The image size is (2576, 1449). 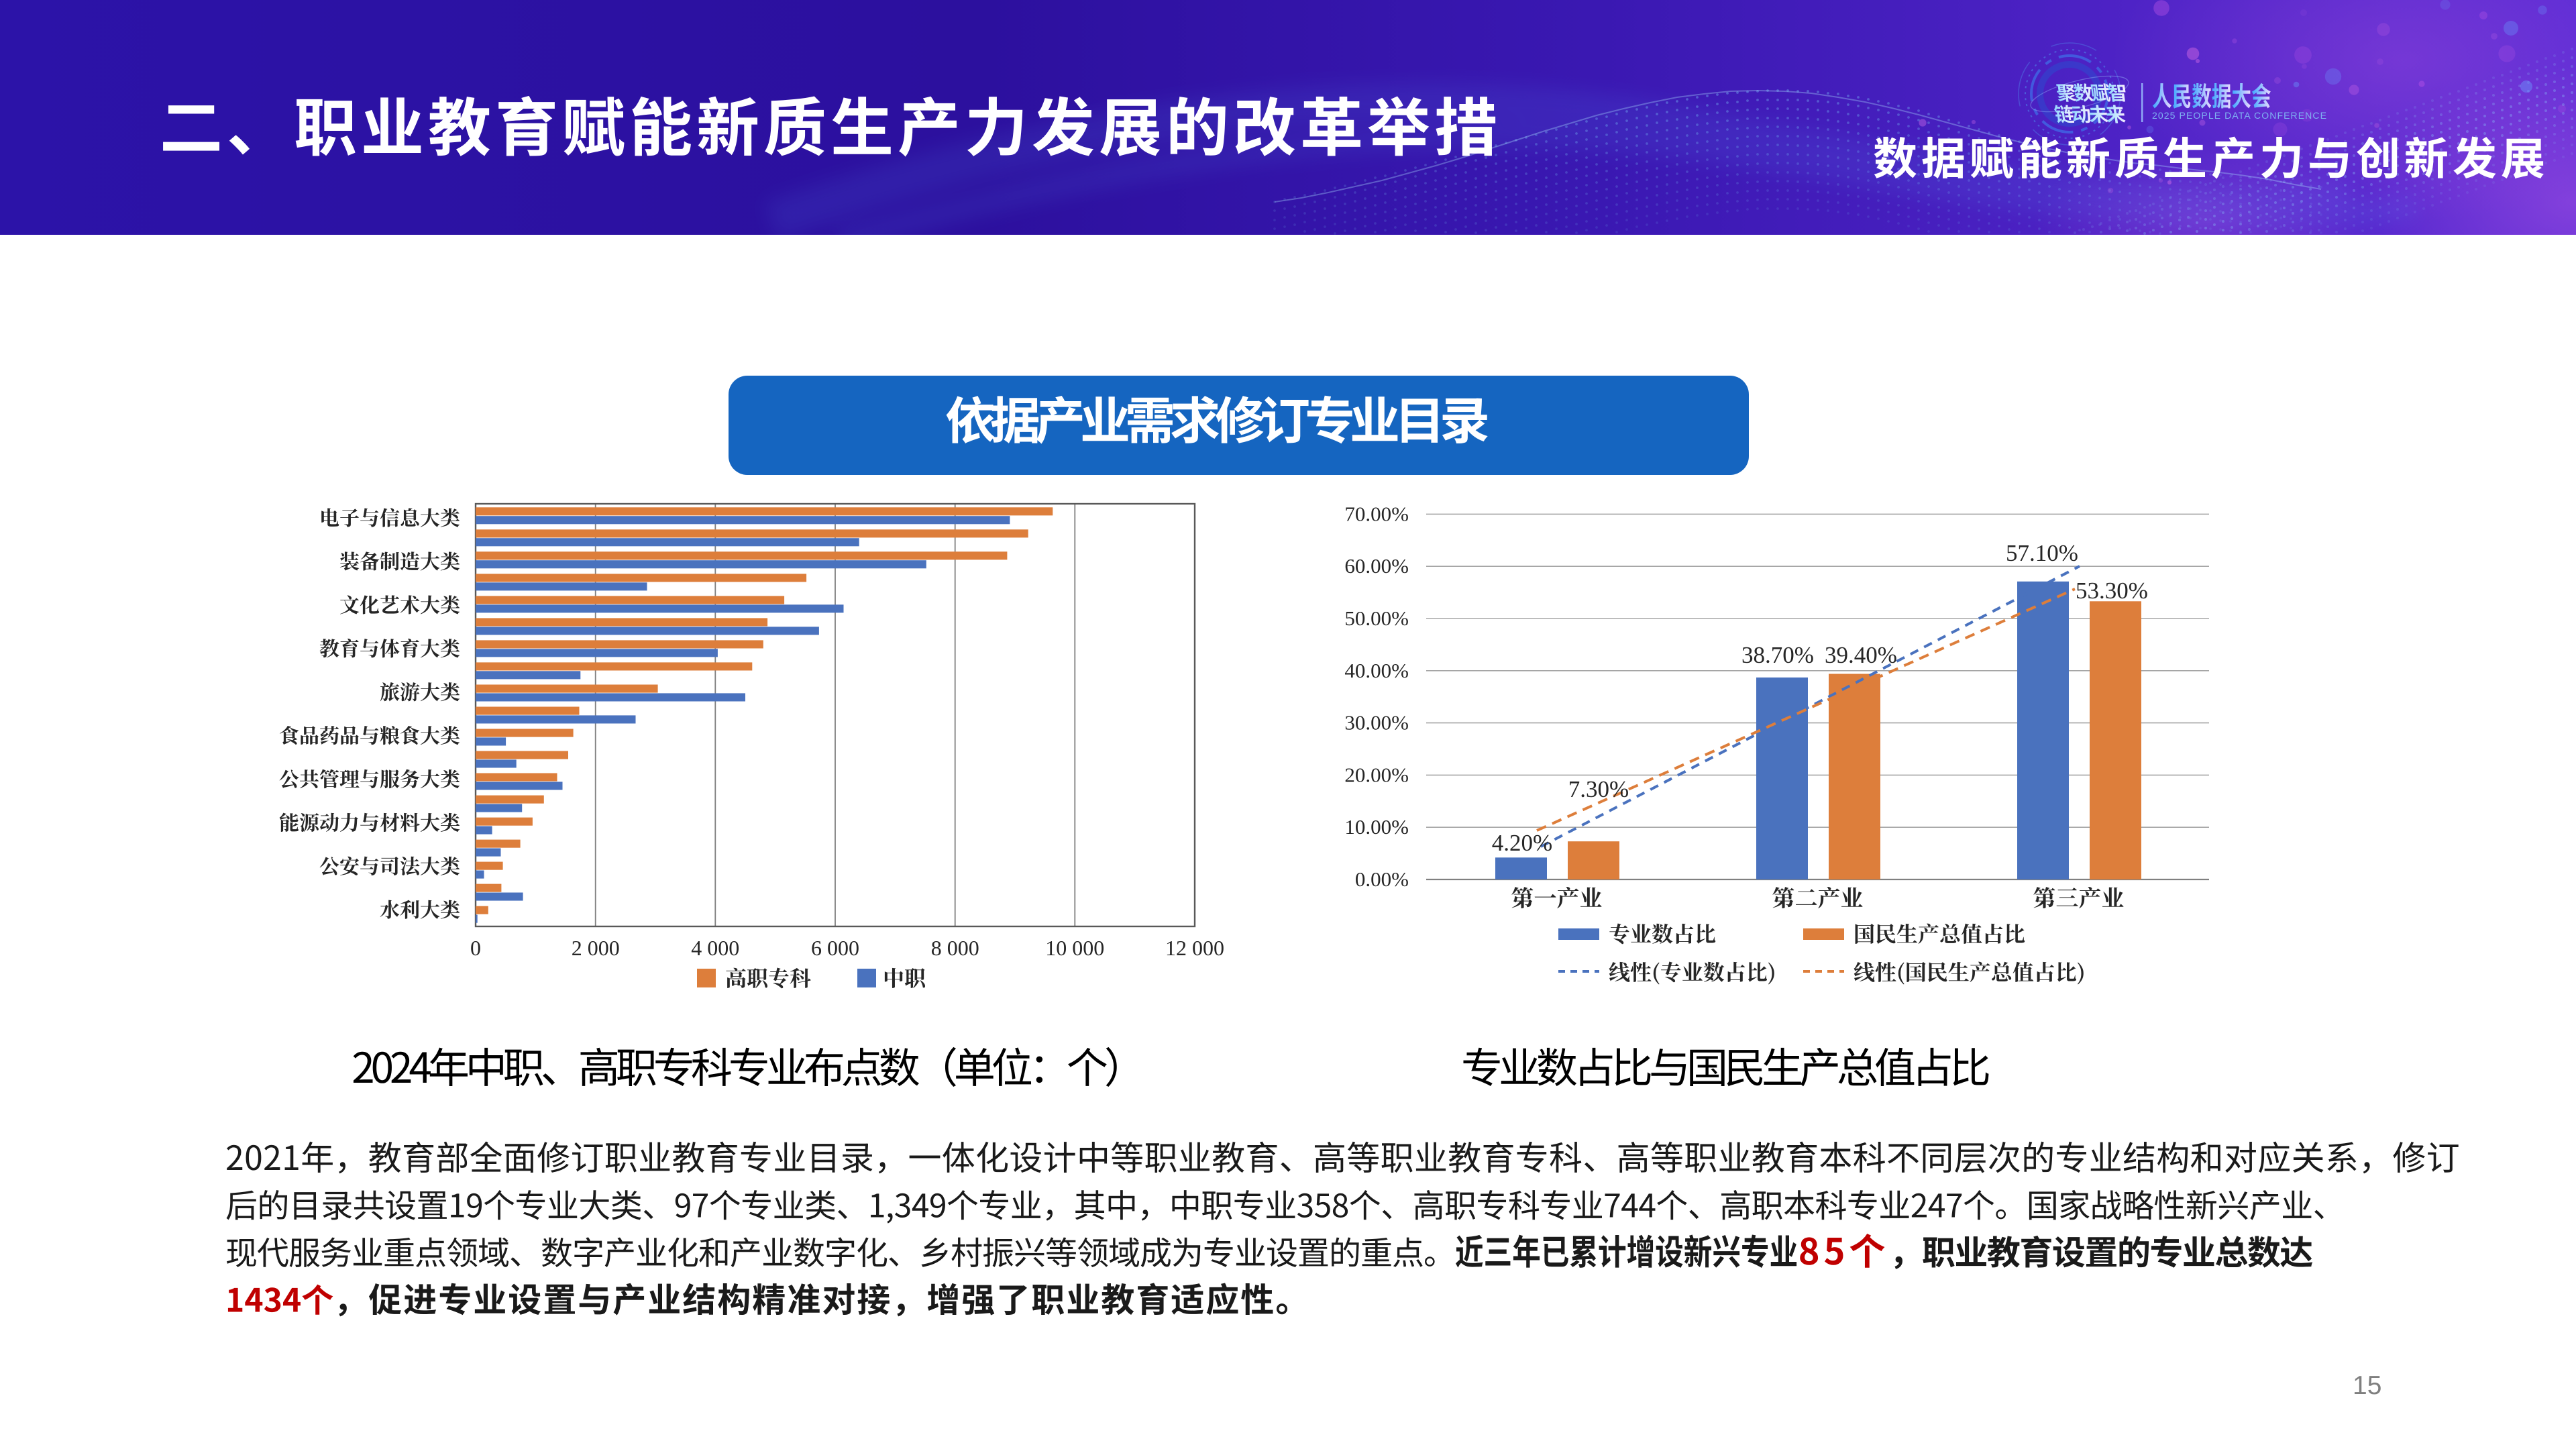 What do you see at coordinates (715, 948) in the screenshot?
I see `svg-text: 4 000` at bounding box center [715, 948].